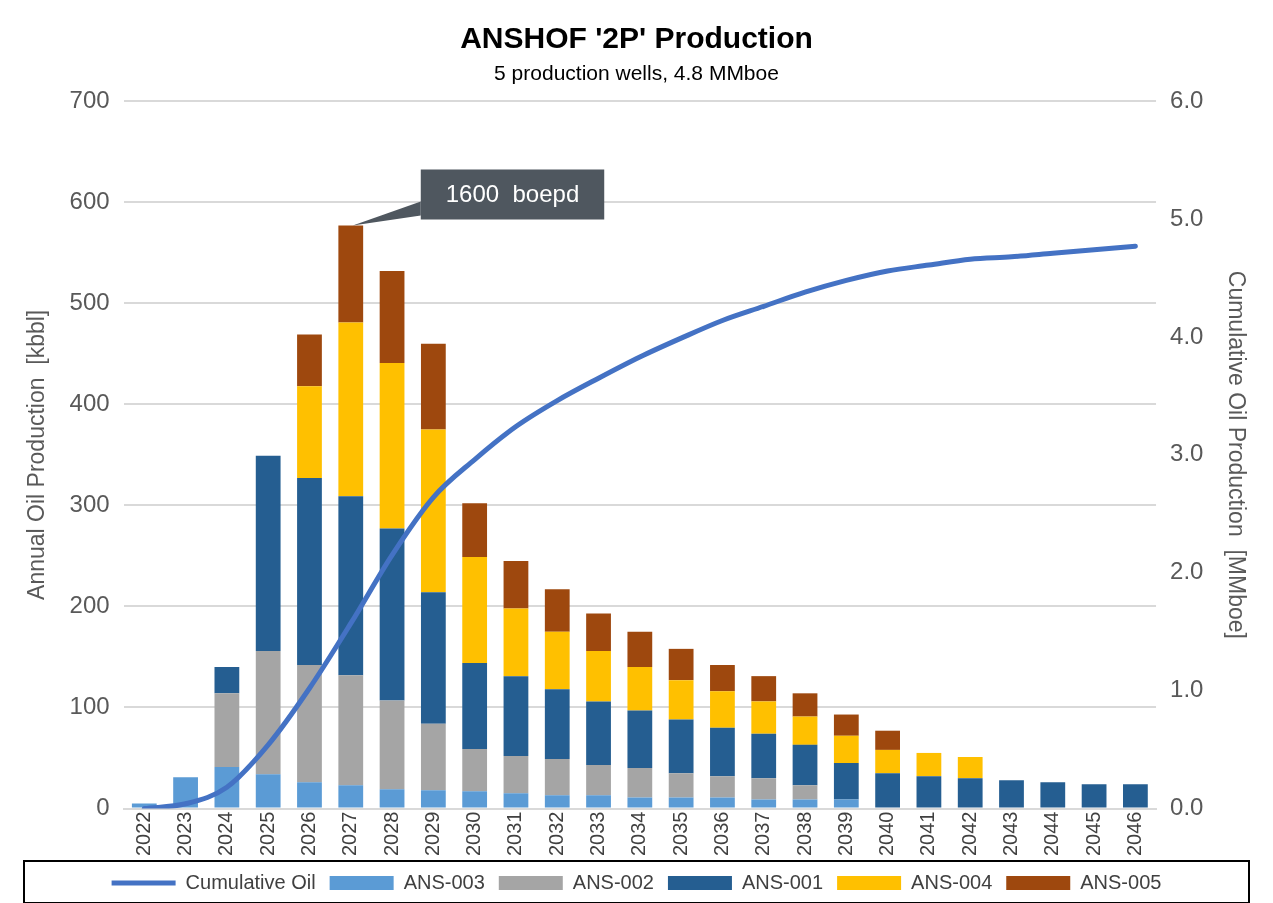  What do you see at coordinates (679, 834) in the screenshot?
I see `x-tick-label: 2035` at bounding box center [679, 834].